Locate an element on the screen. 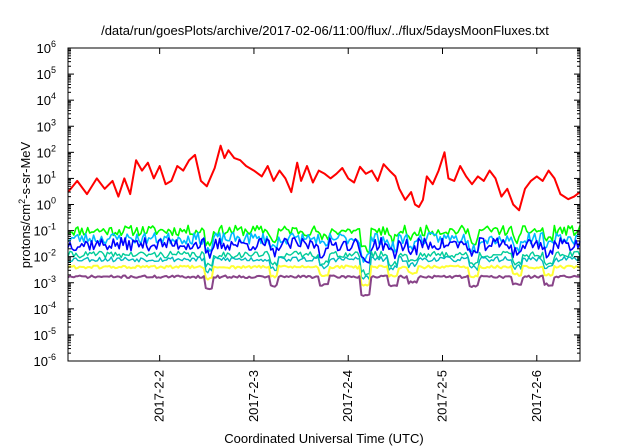 Image resolution: width=640 pixels, height=448 pixels. y-tick-exponent: 6 is located at coordinates (53, 44).